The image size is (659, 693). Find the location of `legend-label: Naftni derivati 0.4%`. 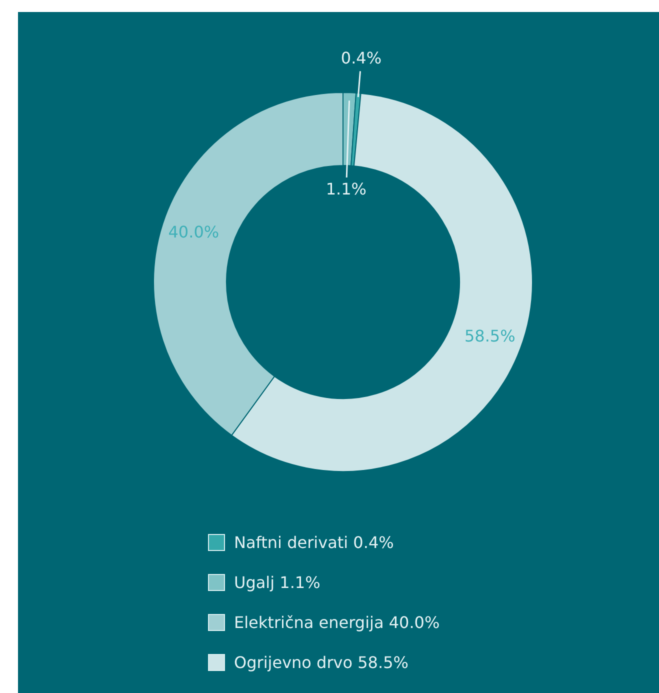

legend-label: Naftni derivati 0.4% is located at coordinates (314, 542).